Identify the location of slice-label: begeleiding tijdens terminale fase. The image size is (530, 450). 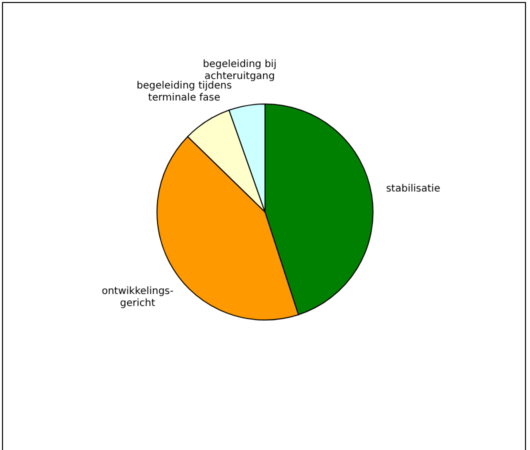
(184, 92).